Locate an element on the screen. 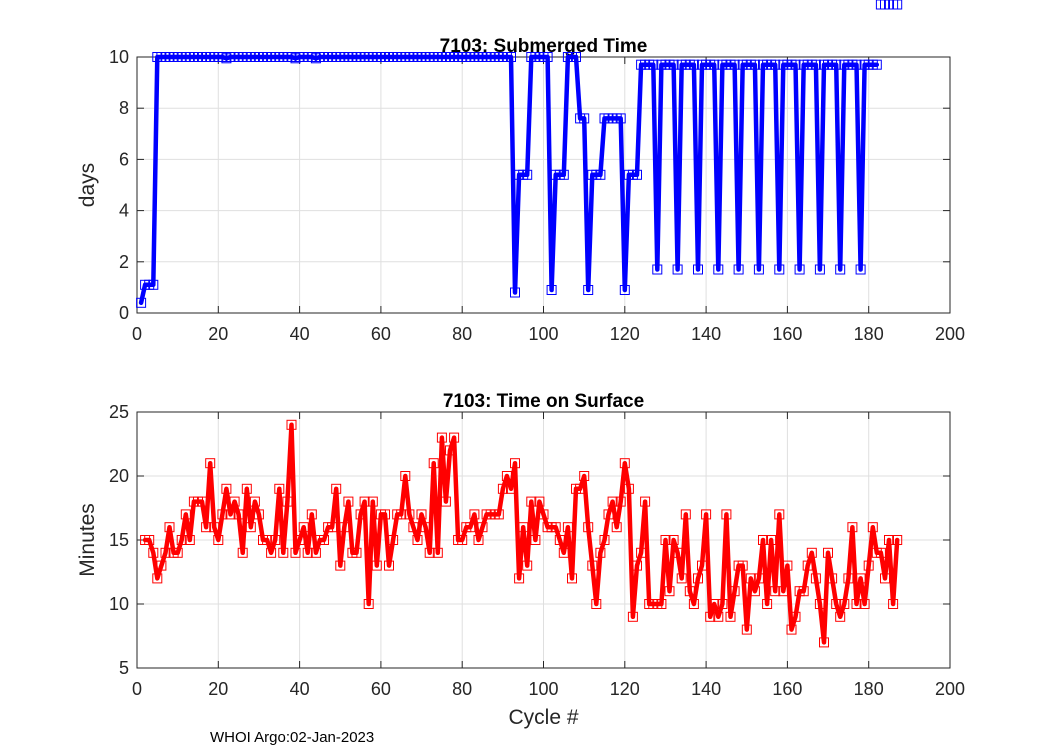  submerged-xtick-label: 180 is located at coordinates (869, 334).